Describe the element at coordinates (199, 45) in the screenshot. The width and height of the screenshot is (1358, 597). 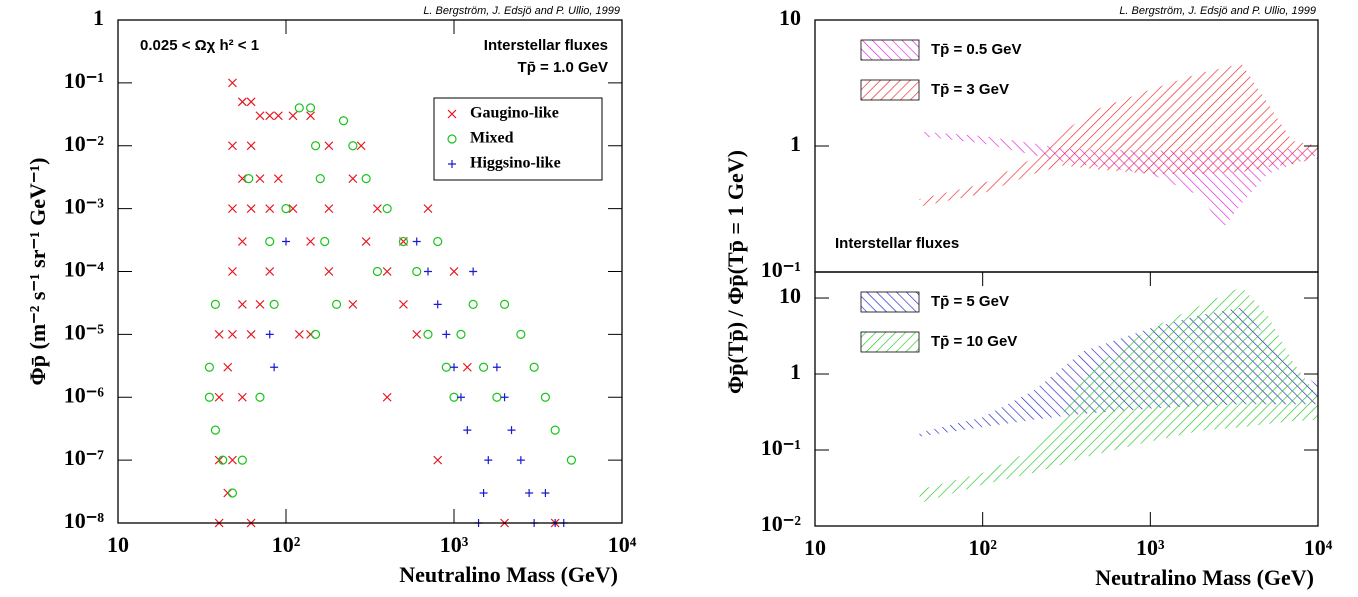
I see `annotation: 0.025 < Ωχ h² < 1` at that location.